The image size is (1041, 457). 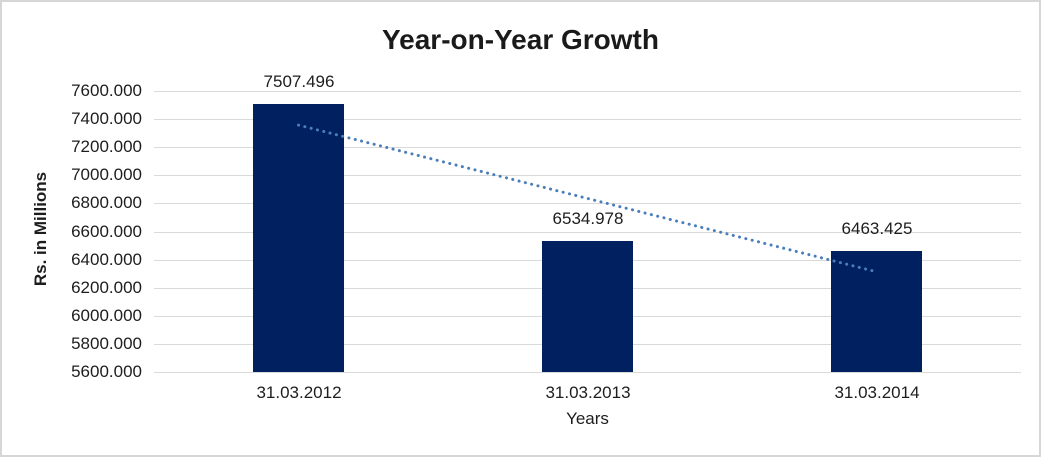 I want to click on bar-31.03.2014, so click(x=876, y=311).